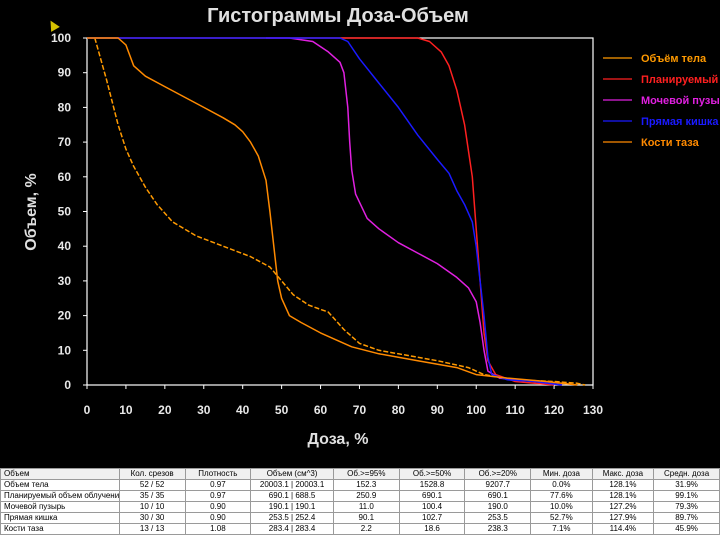 The height and width of the screenshot is (540, 720). I want to click on table-cell: 30 / 30, so click(152, 518).